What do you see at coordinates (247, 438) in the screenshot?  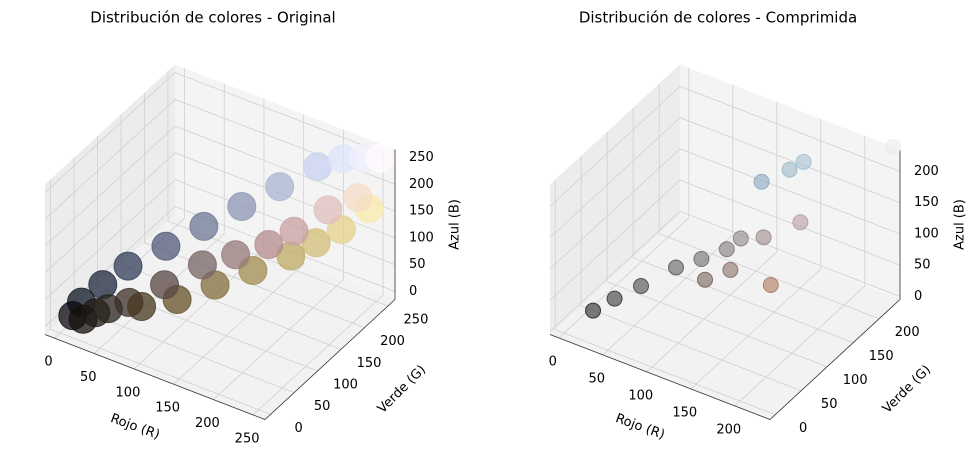 I see `x-tick-label: 250` at bounding box center [247, 438].